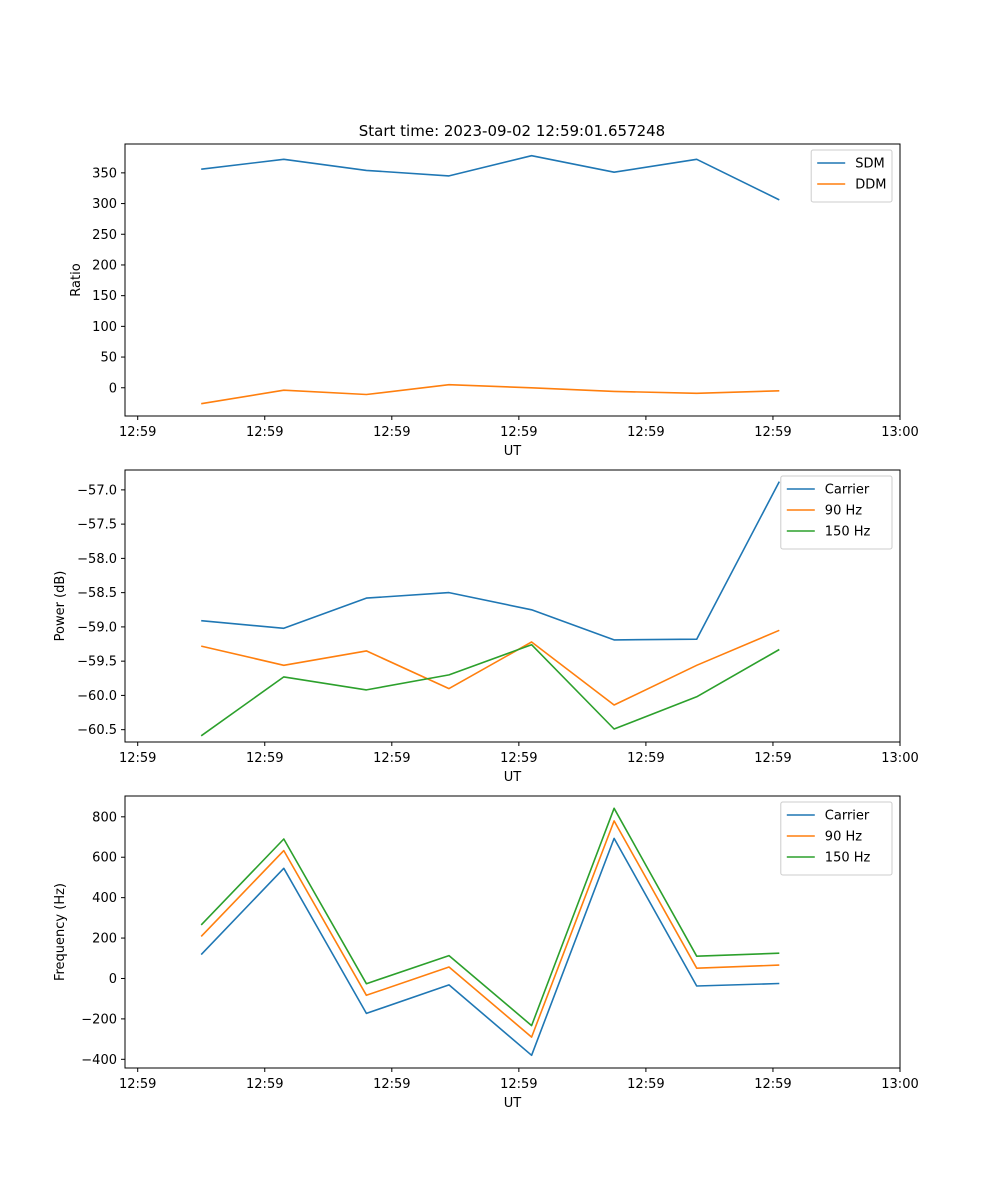 The height and width of the screenshot is (1200, 1000). What do you see at coordinates (851, 176) in the screenshot?
I see `legend: SDM DDM` at bounding box center [851, 176].